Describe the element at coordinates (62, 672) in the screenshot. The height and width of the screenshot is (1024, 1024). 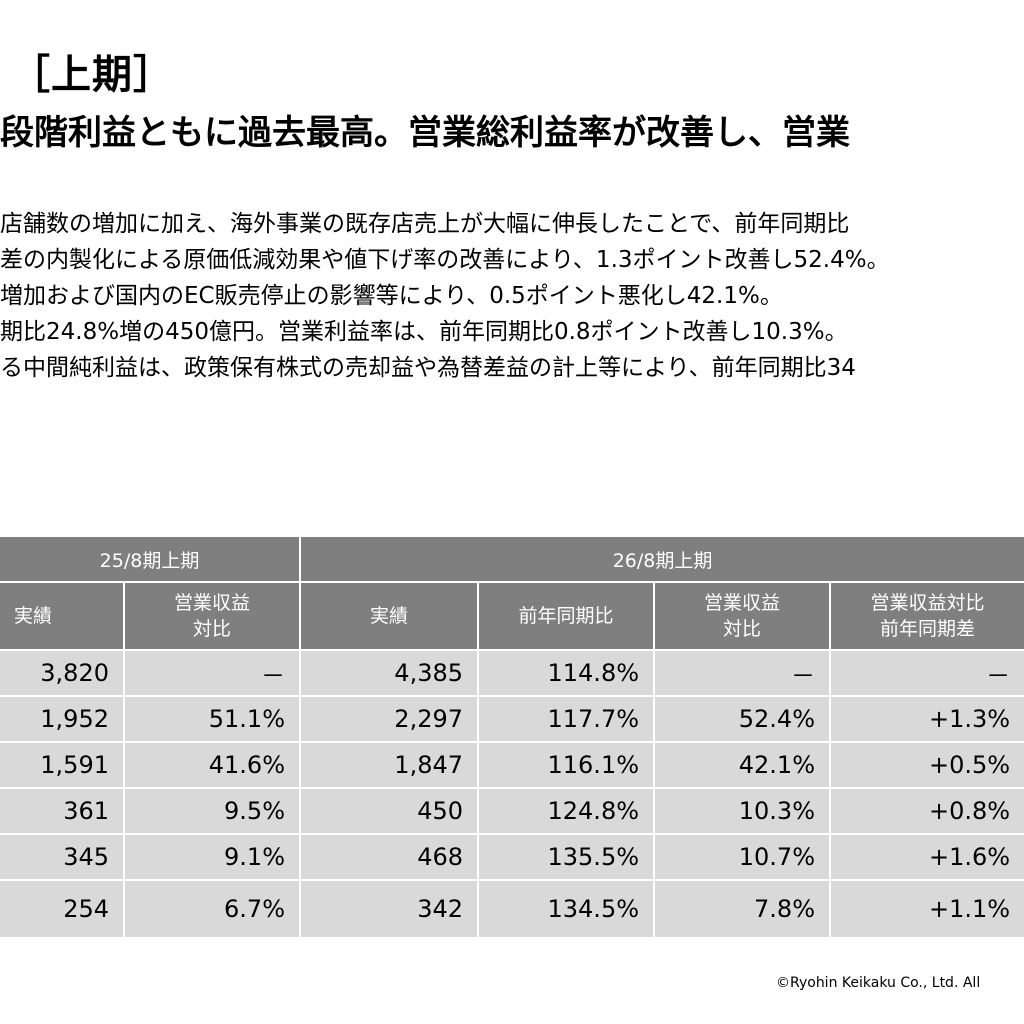
I see `cell-prev-actual: 3,820` at that location.